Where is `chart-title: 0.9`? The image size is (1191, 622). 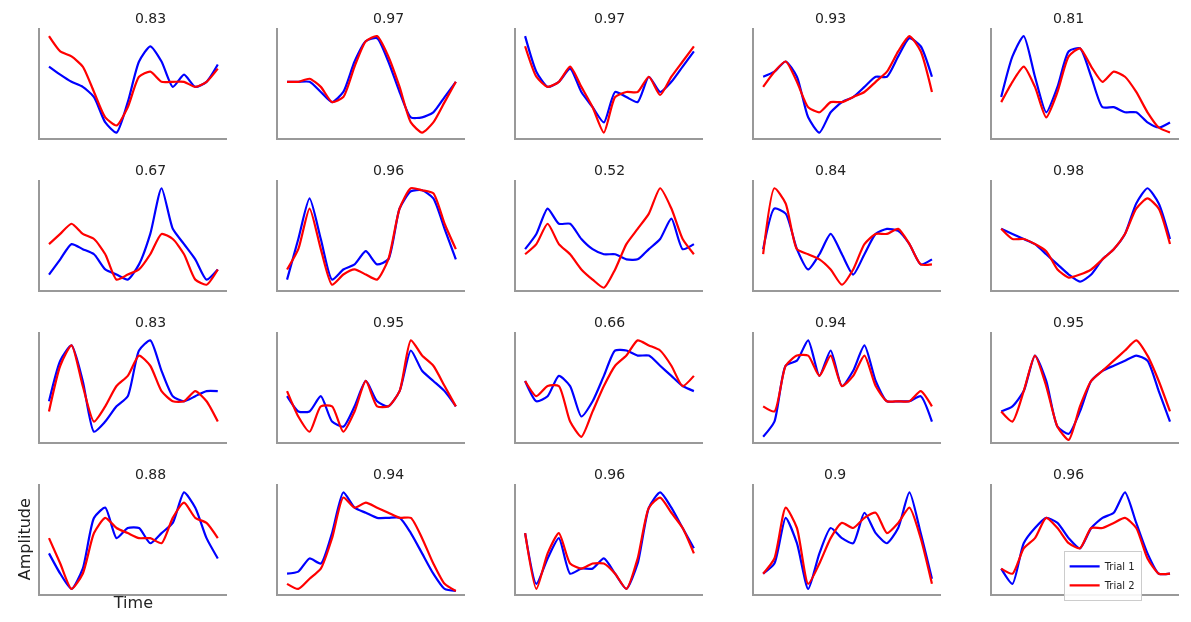
chart-title: 0.9 is located at coordinates (835, 474).